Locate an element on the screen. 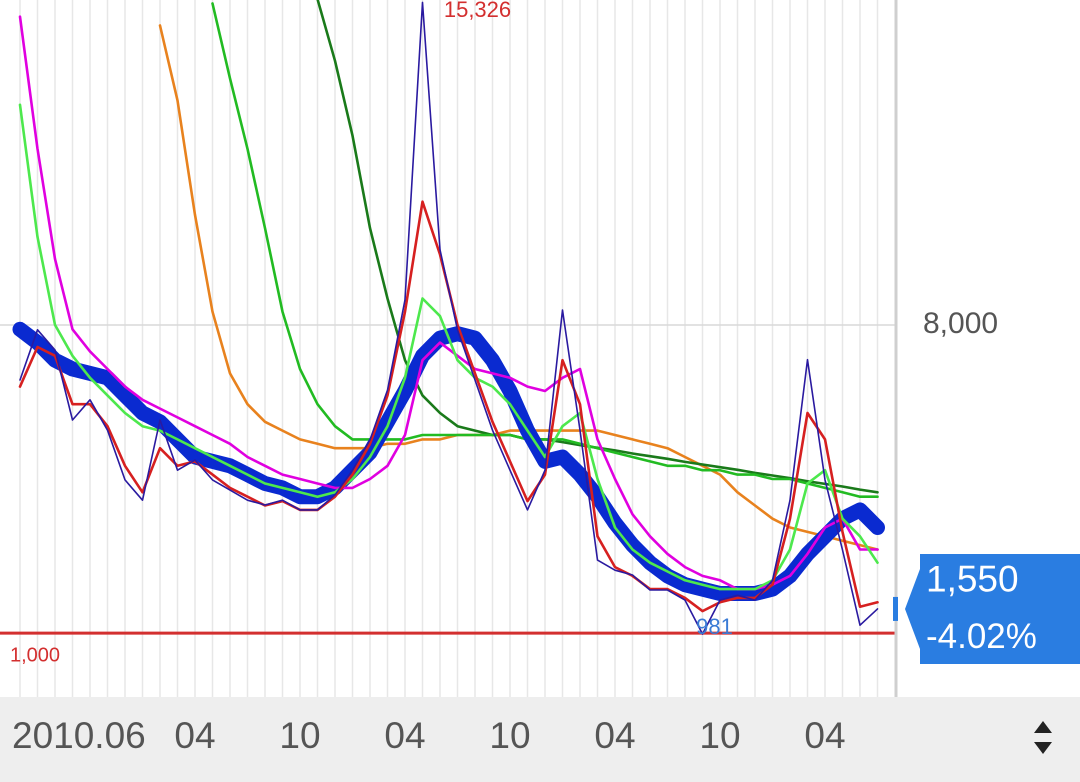 This screenshot has height=782, width=1080. x-axis-bar is located at coordinates (540, 739).